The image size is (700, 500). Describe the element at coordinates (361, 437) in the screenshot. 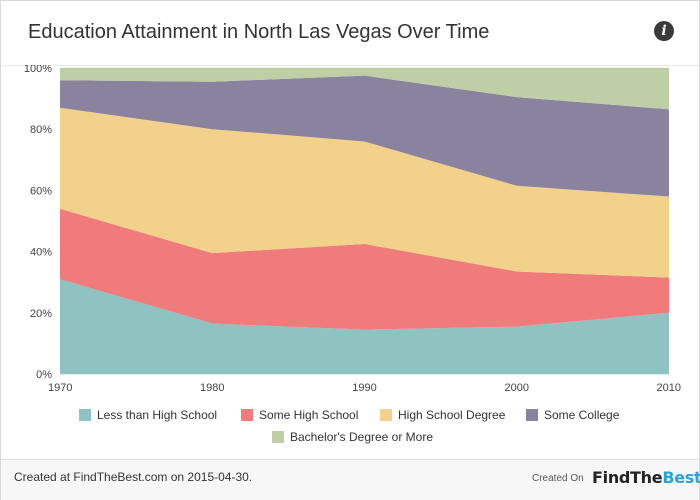

I see `legend-label: Bachelor's Degree or More` at that location.